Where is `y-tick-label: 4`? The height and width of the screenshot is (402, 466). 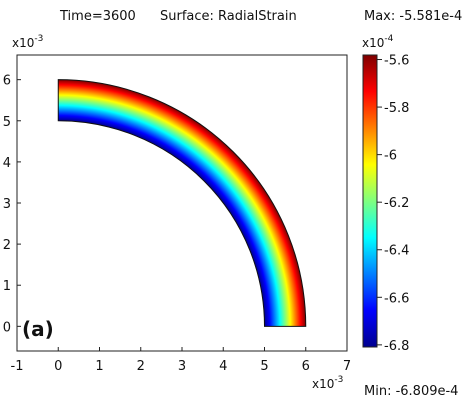 y-tick-label: 4 is located at coordinates (7, 163).